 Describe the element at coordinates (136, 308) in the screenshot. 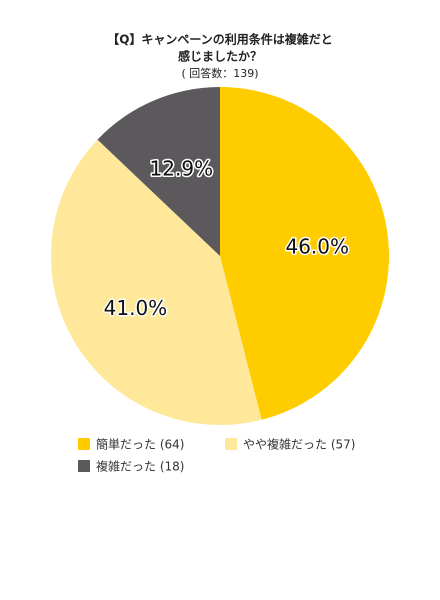

I see `value-label: 41.0%` at that location.